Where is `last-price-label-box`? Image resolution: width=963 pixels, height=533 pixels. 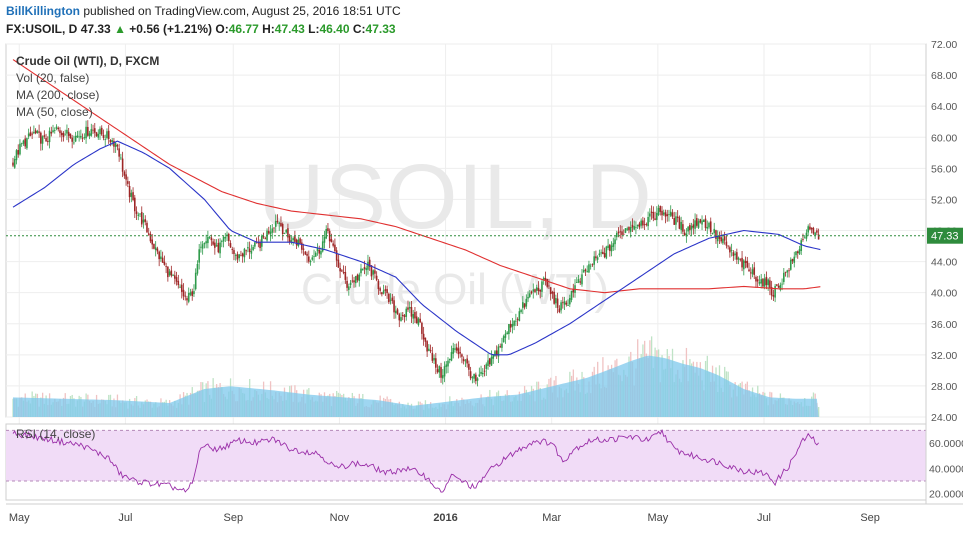
last-price-label-box is located at coordinates (945, 235).